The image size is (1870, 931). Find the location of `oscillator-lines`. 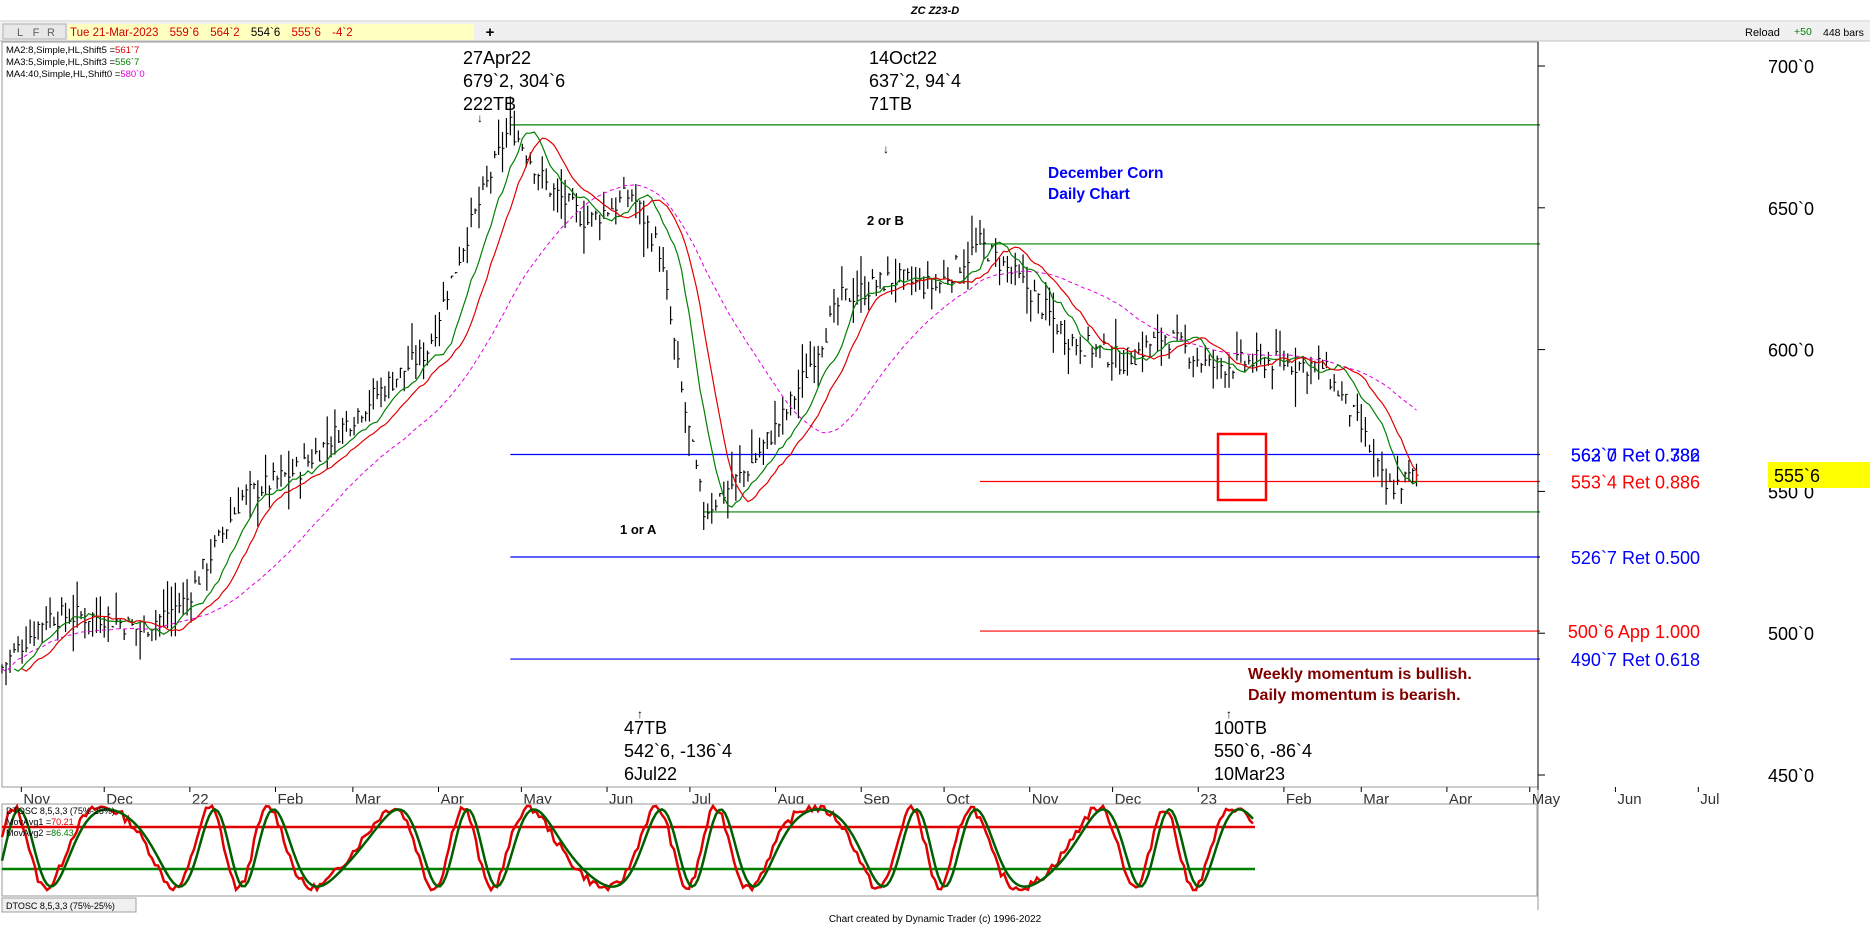

oscillator-lines is located at coordinates (627, 848).